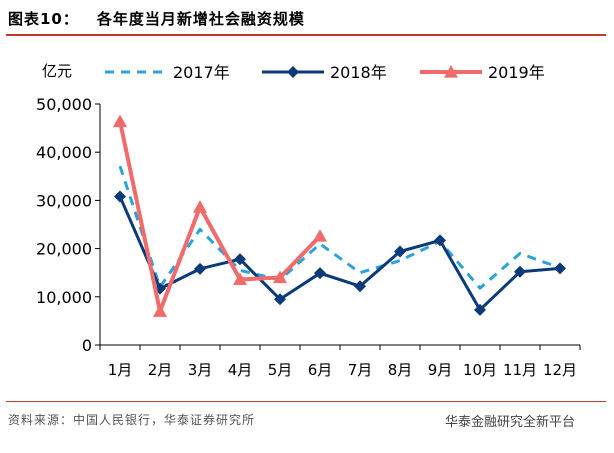 Image resolution: width=614 pixels, height=453 pixels. What do you see at coordinates (516, 72) in the screenshot?
I see `legend-label: 2019年` at bounding box center [516, 72].